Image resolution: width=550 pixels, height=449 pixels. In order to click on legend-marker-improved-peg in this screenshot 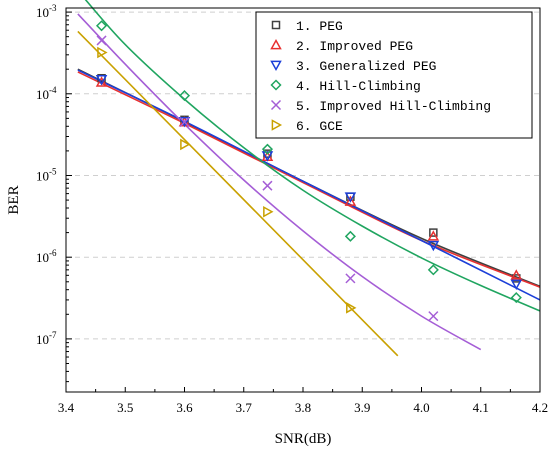, I will do `click(276, 44)`.